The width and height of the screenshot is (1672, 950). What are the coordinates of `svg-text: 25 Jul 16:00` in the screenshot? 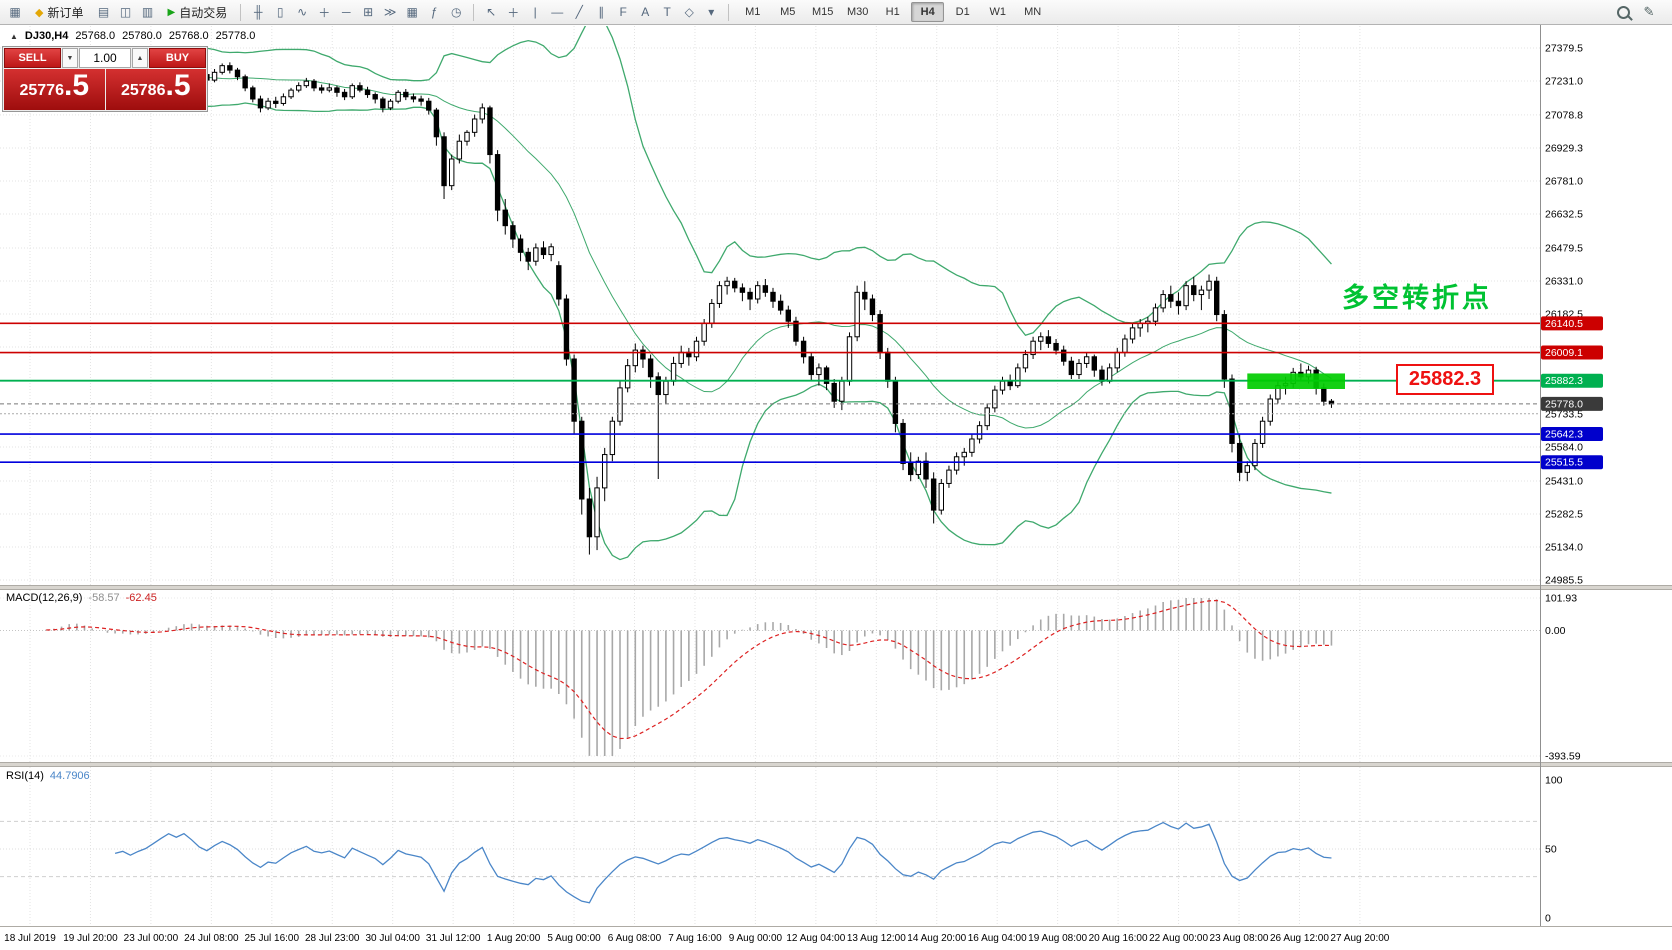 It's located at (272, 938).